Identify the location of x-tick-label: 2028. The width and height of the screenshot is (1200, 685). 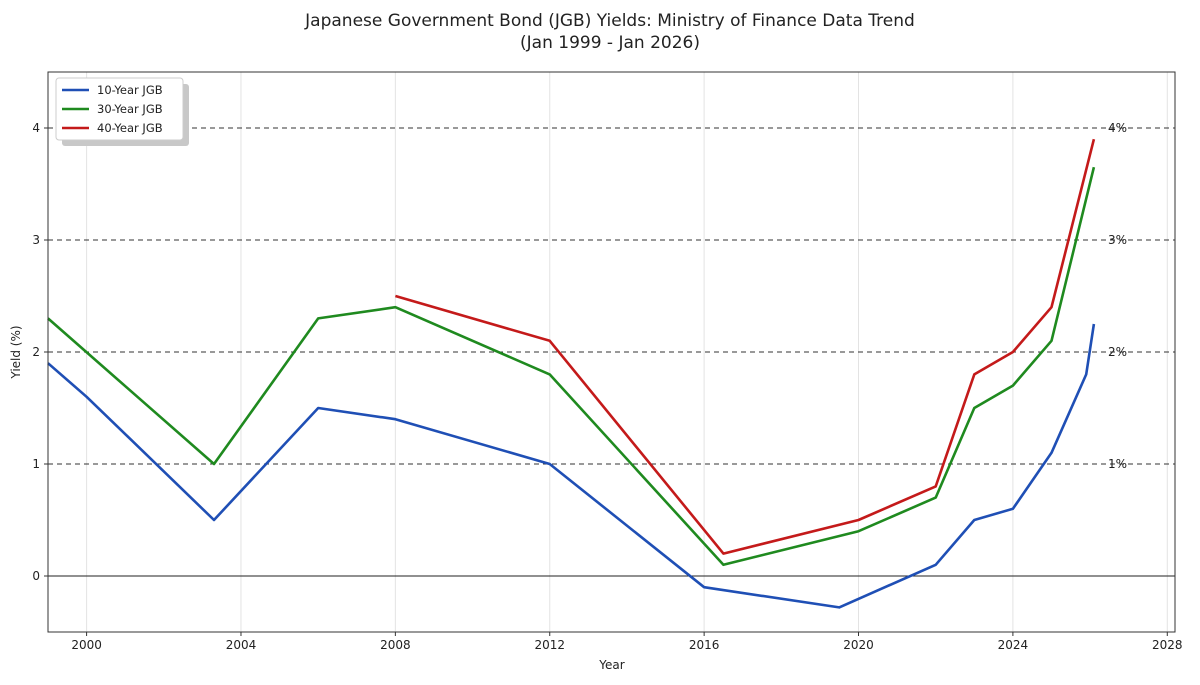
(1167, 645).